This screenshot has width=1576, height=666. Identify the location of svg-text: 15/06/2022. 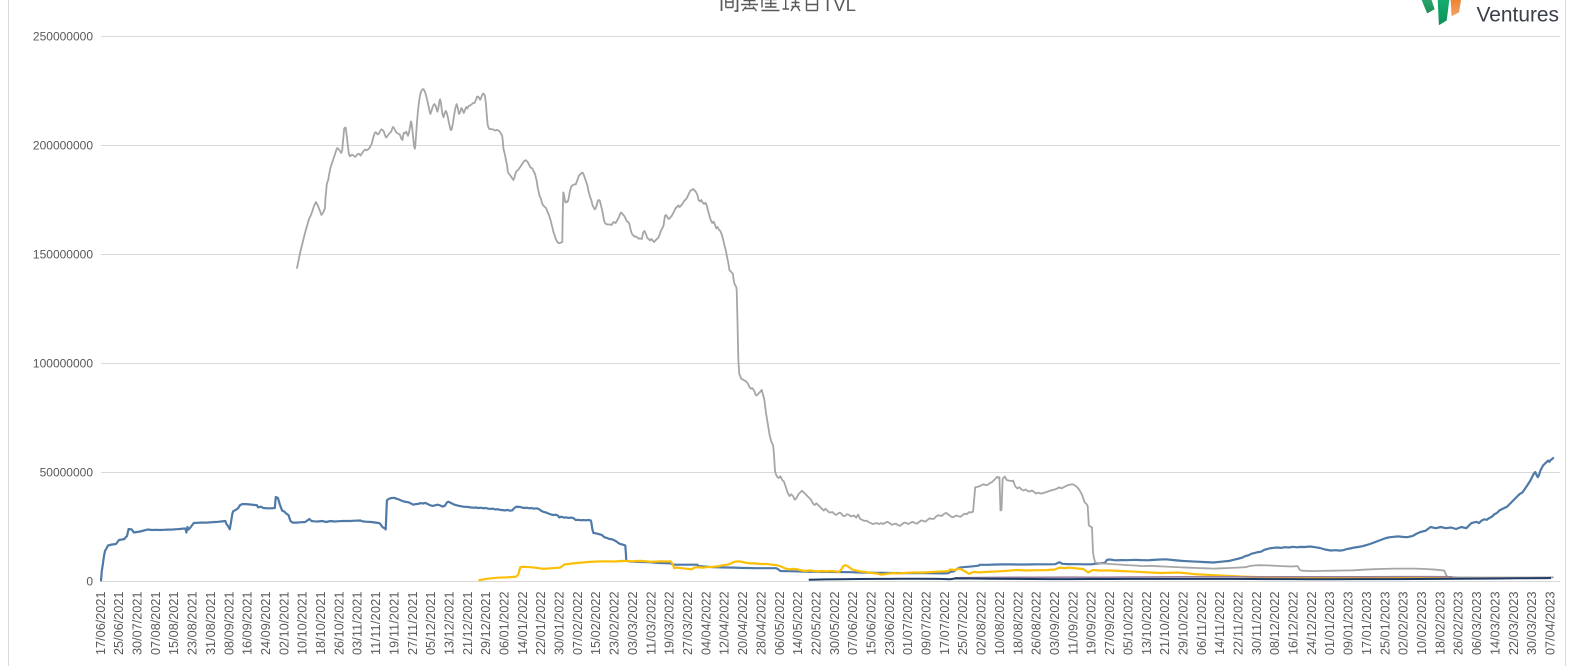
(872, 624).